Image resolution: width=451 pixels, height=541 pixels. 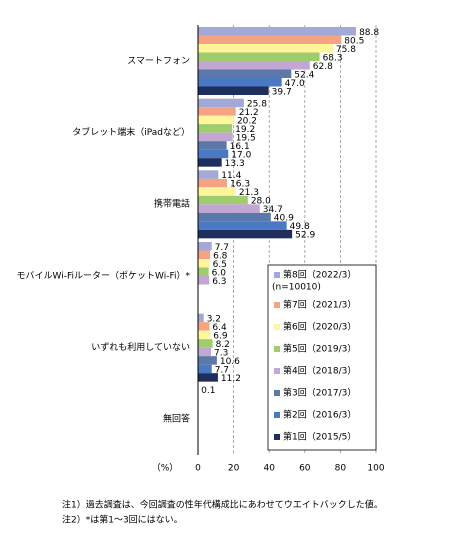 What do you see at coordinates (305, 236) in the screenshot?
I see `value-label: 52.9` at bounding box center [305, 236].